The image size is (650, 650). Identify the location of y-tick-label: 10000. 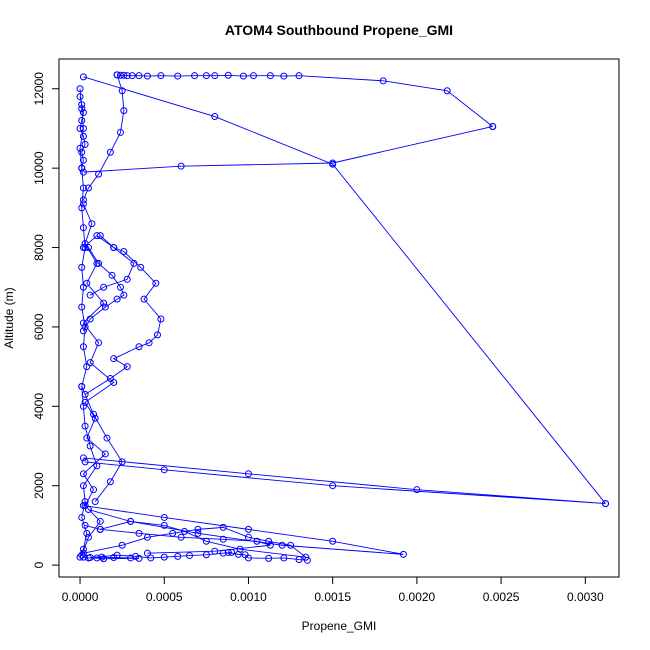
(39, 168).